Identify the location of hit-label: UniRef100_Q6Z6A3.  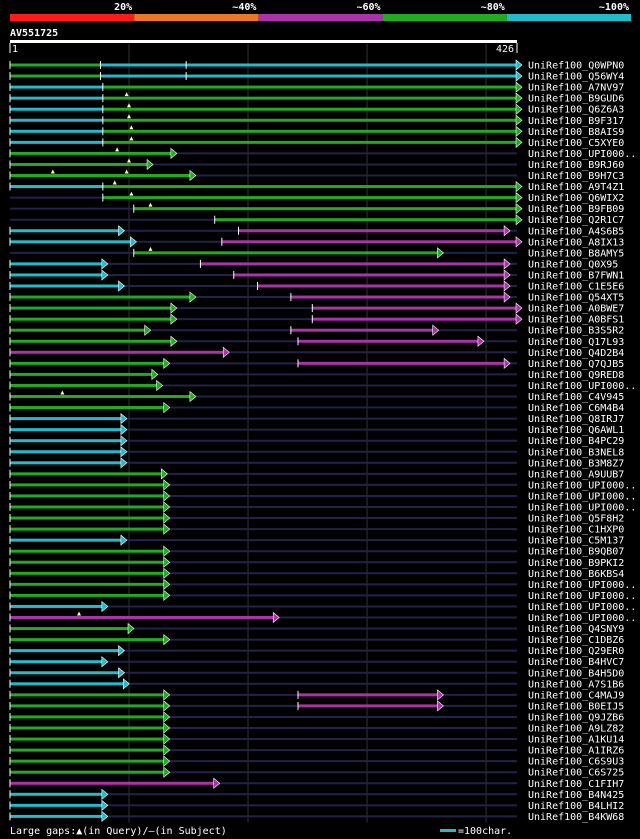
(576, 110).